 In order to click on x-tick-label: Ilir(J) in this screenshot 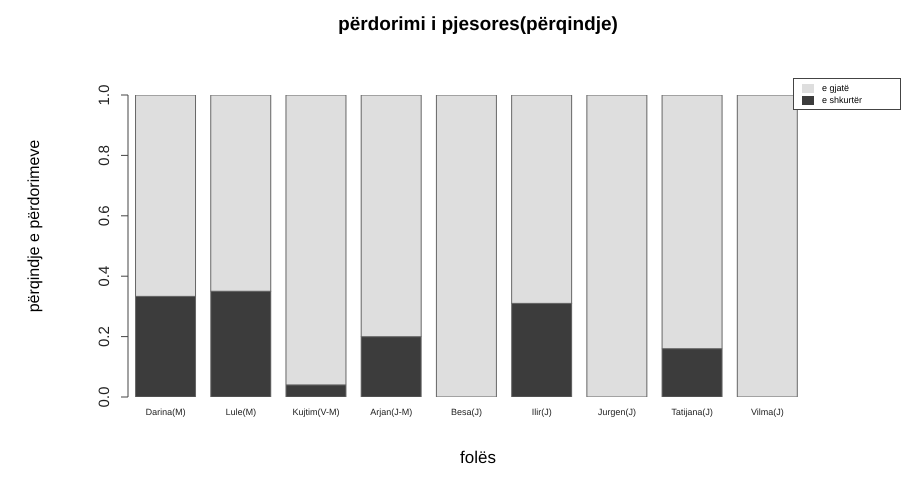, I will do `click(542, 412)`.